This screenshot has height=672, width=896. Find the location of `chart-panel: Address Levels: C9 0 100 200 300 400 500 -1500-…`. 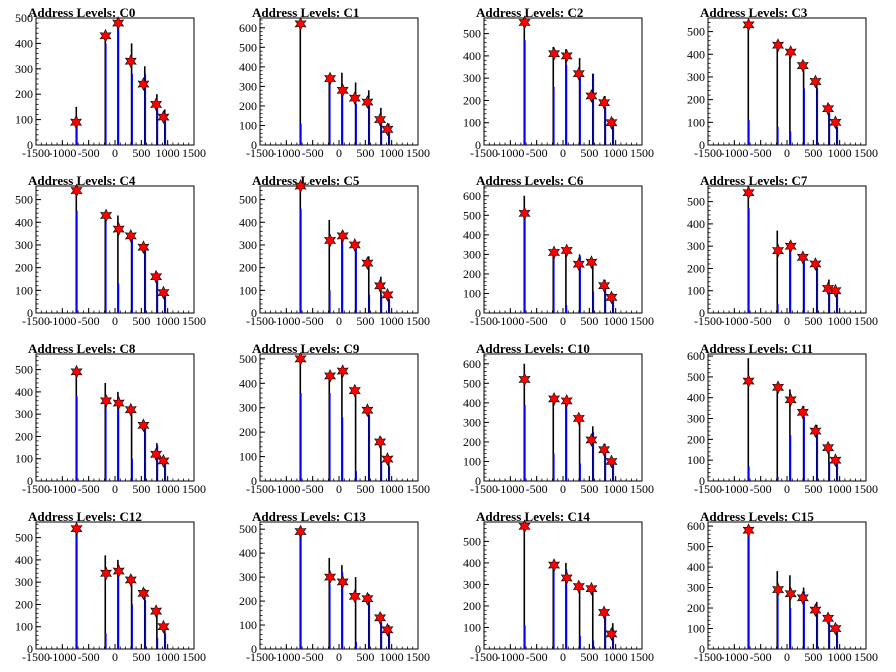

chart-panel: Address Levels: C9 0 100 200 300 400 500 -1500-… is located at coordinates (336, 420).